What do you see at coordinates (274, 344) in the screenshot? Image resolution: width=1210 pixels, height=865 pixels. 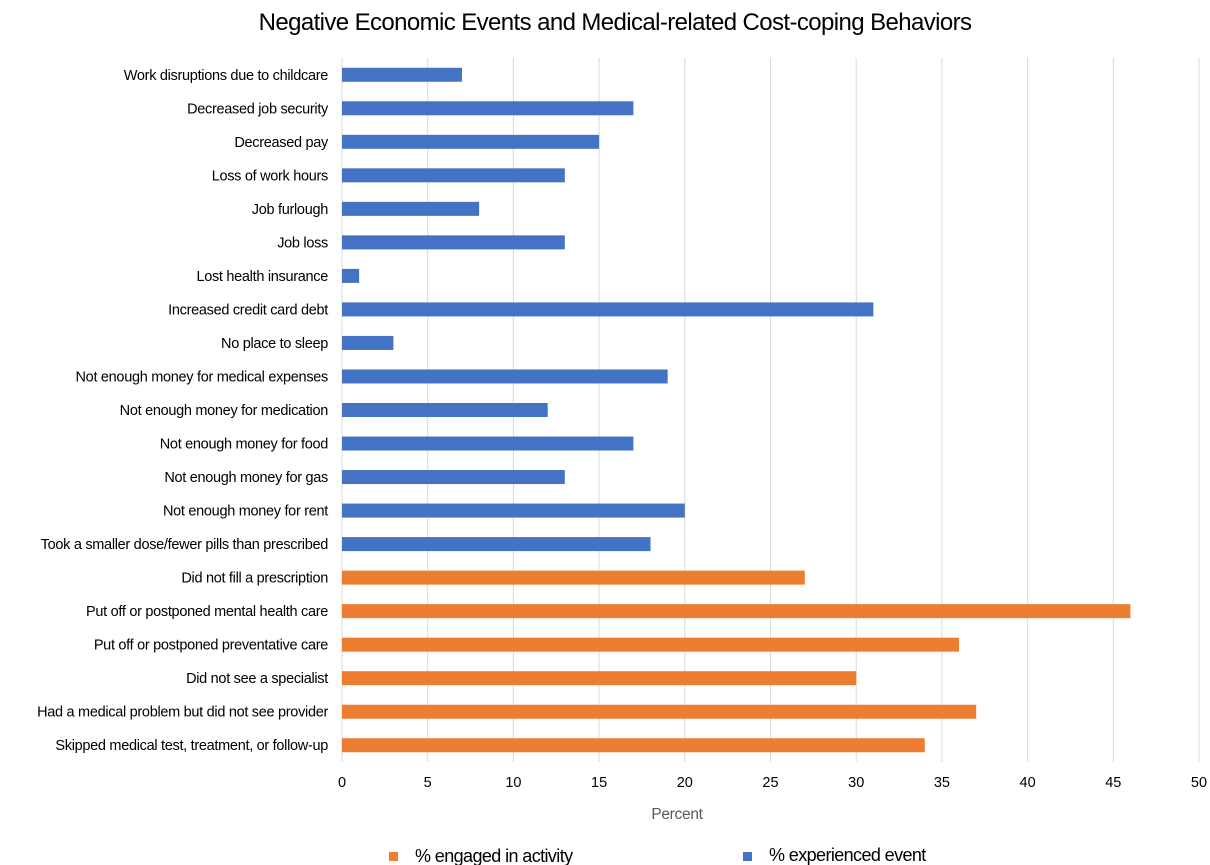 I see `category-label: No place to sleep` at bounding box center [274, 344].